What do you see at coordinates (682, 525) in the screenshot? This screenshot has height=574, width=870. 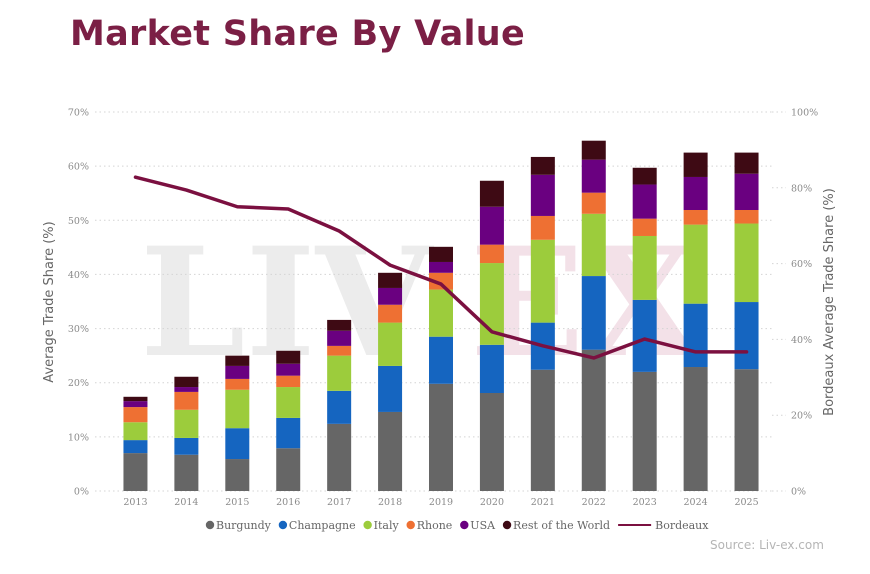 I see `legend-label: Bordeaux` at bounding box center [682, 525].